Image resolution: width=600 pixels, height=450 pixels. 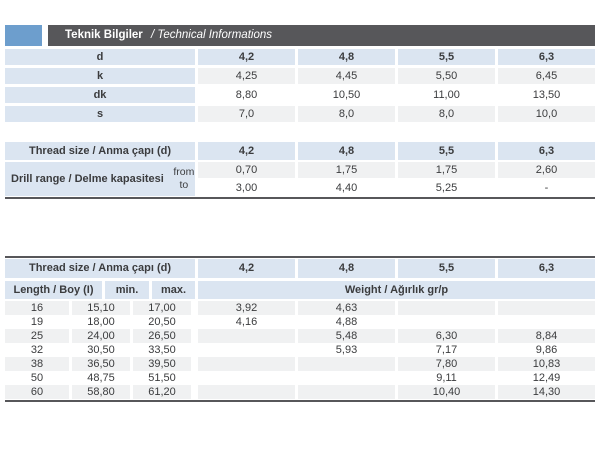 What do you see at coordinates (127, 290) in the screenshot?
I see `min-header: min.` at bounding box center [127, 290].